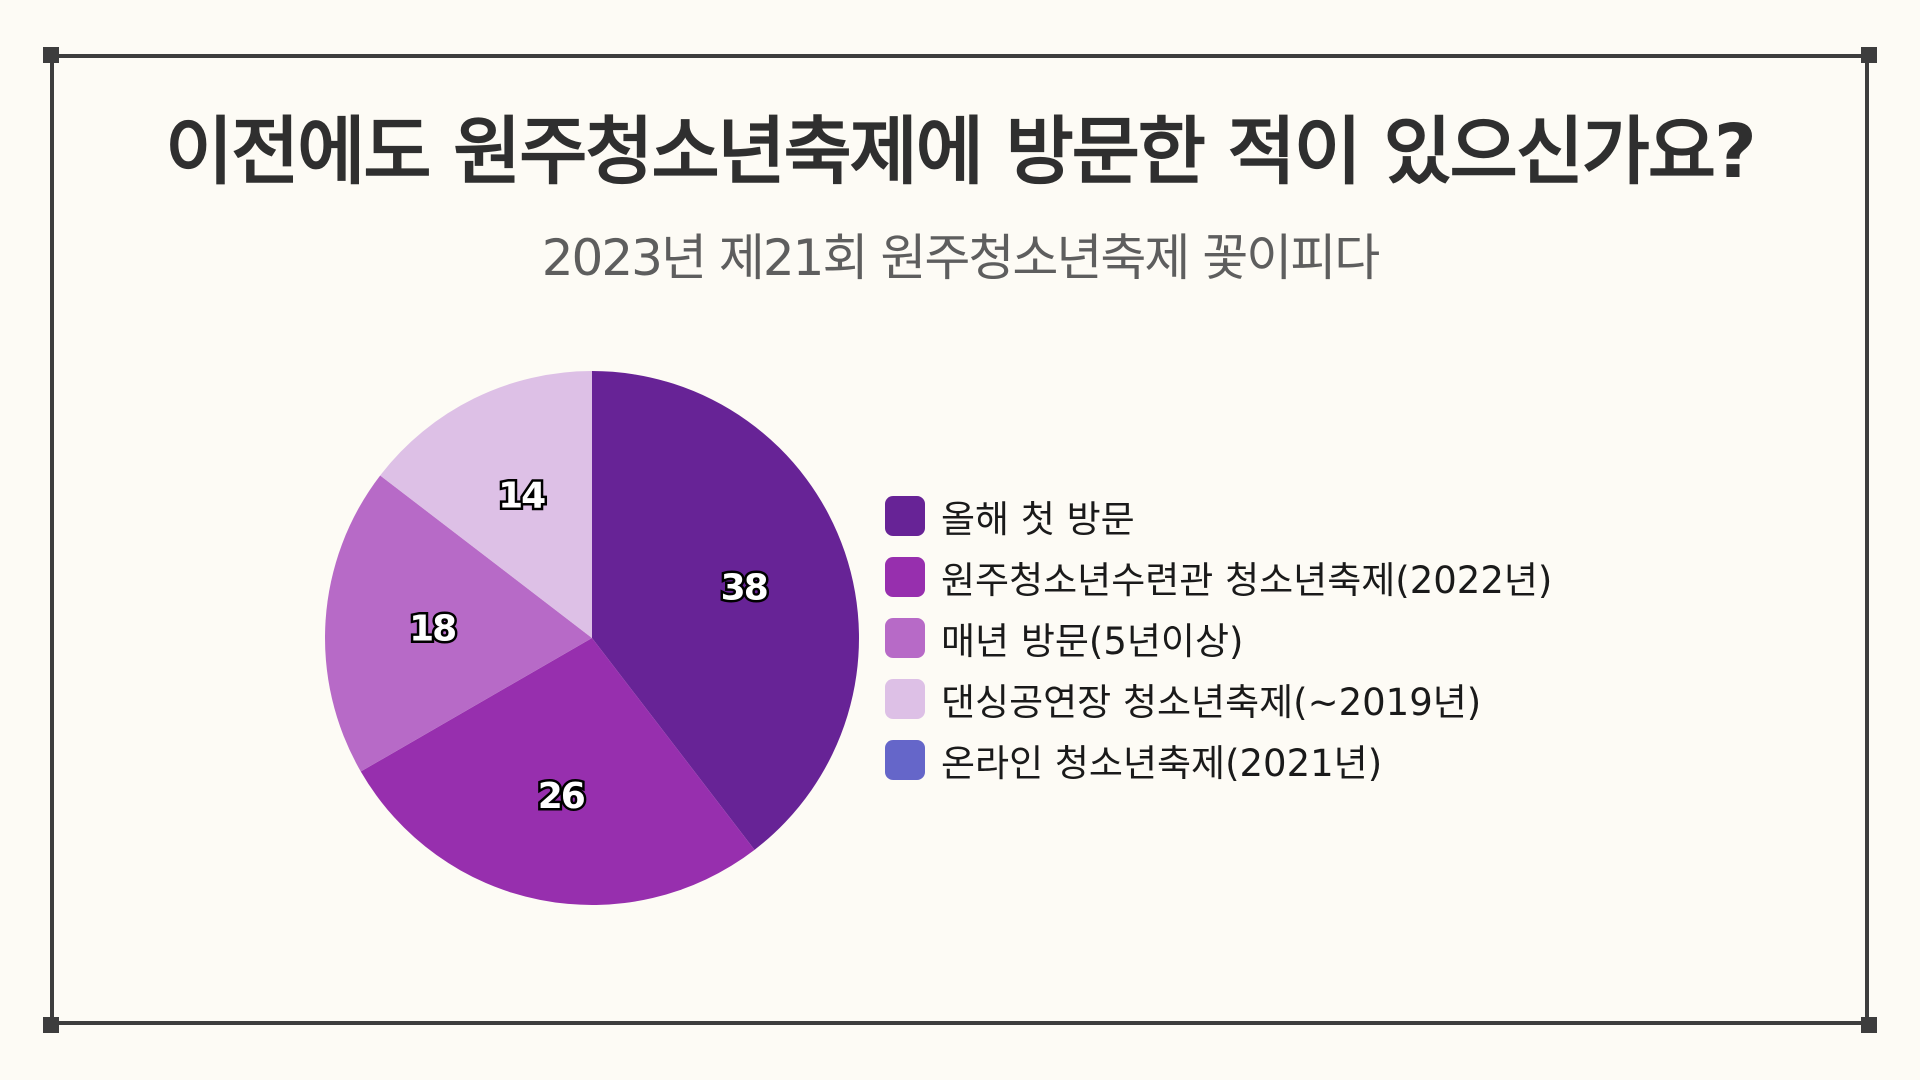 This screenshot has height=1080, width=1920. I want to click on legend-label: 온라인 청소년축제(2021년), so click(1162, 763).